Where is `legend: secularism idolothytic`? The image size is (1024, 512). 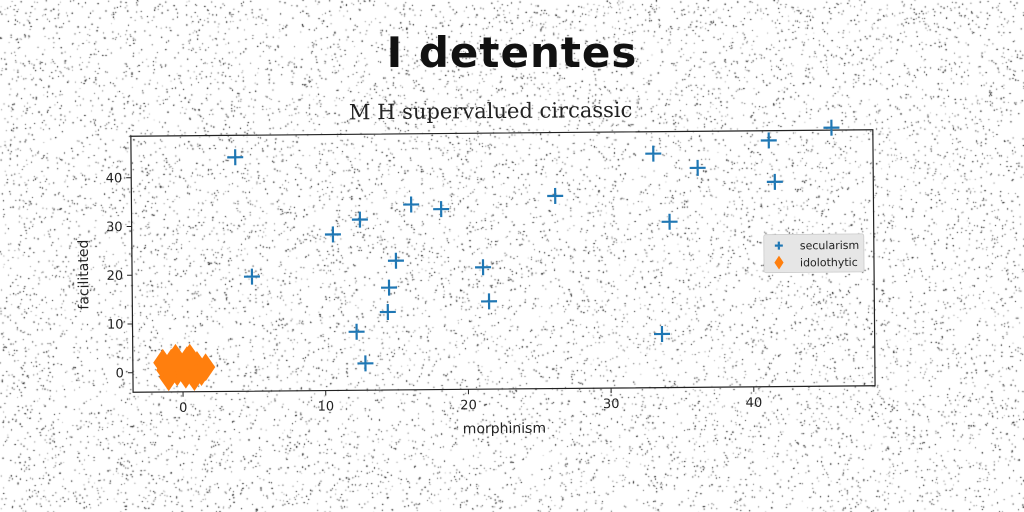
legend: secularism idolothytic is located at coordinates (814, 253).